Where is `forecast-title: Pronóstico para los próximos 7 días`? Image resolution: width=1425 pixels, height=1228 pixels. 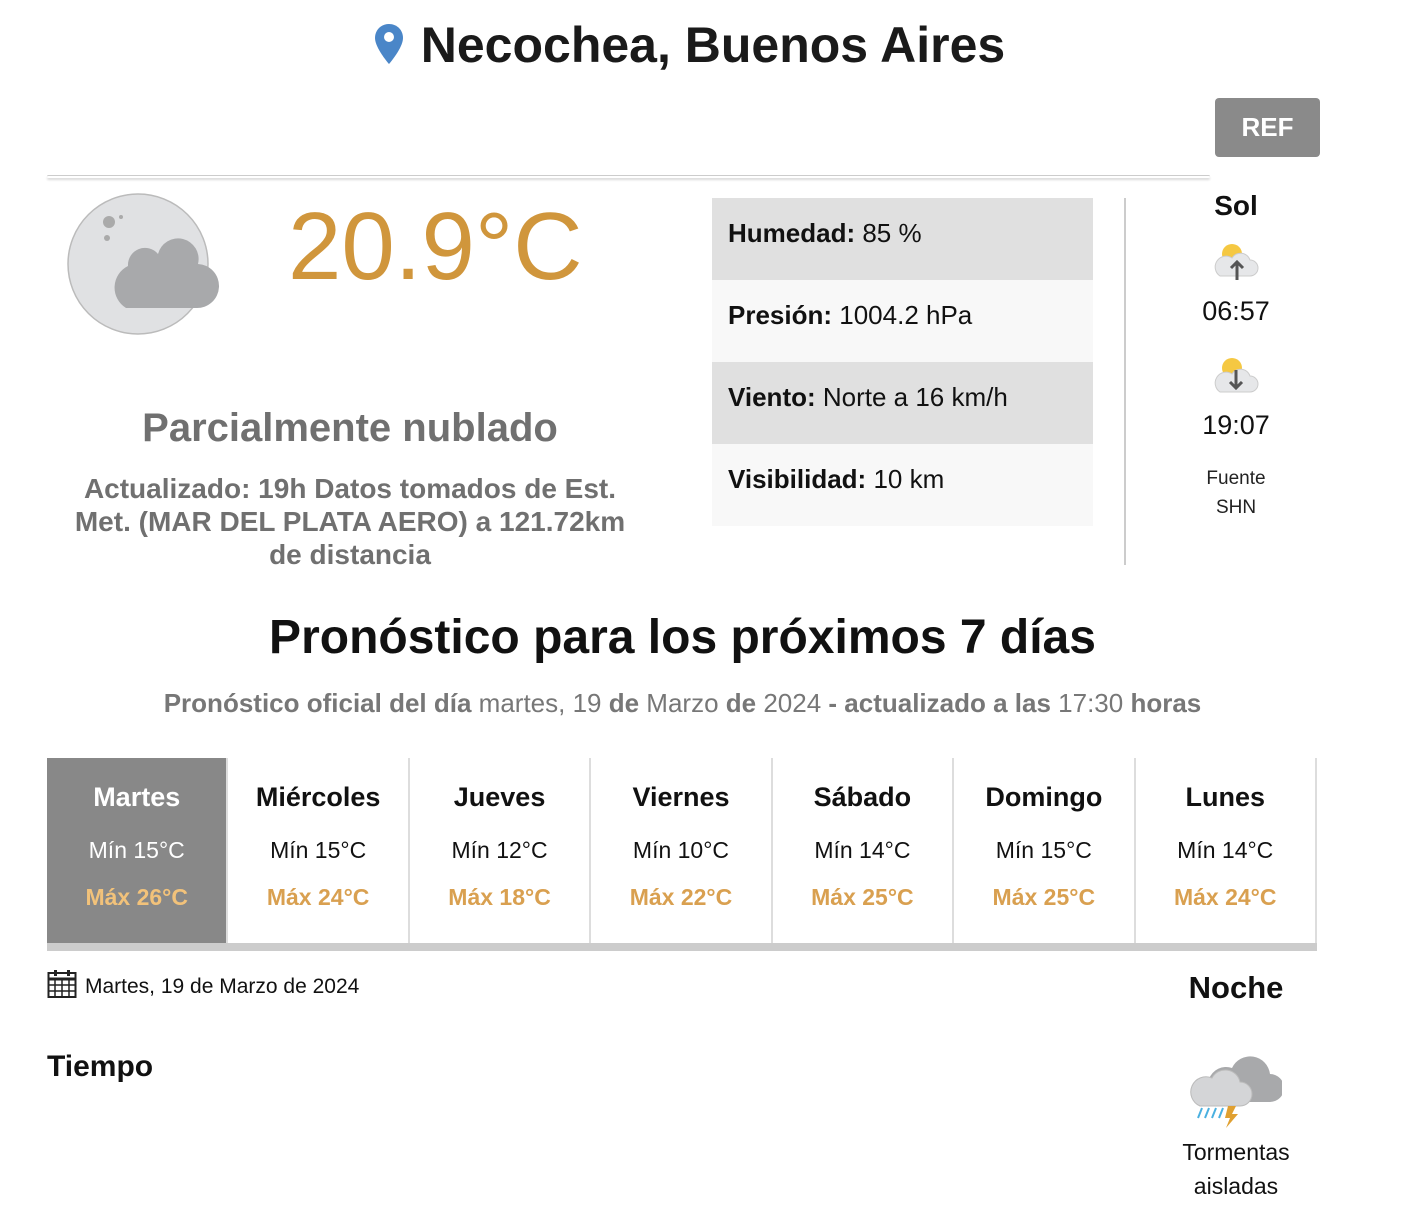 forecast-title: Pronóstico para los próximos 7 días is located at coordinates (682, 637).